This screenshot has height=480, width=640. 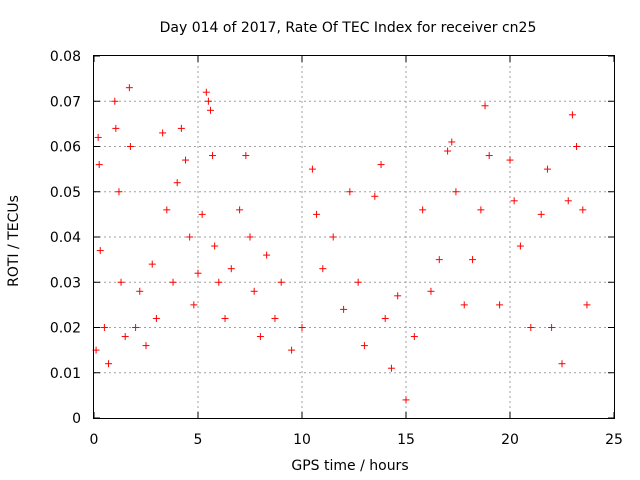 What do you see at coordinates (65, 329) in the screenshot?
I see `y-tick-label: 0.02` at bounding box center [65, 329].